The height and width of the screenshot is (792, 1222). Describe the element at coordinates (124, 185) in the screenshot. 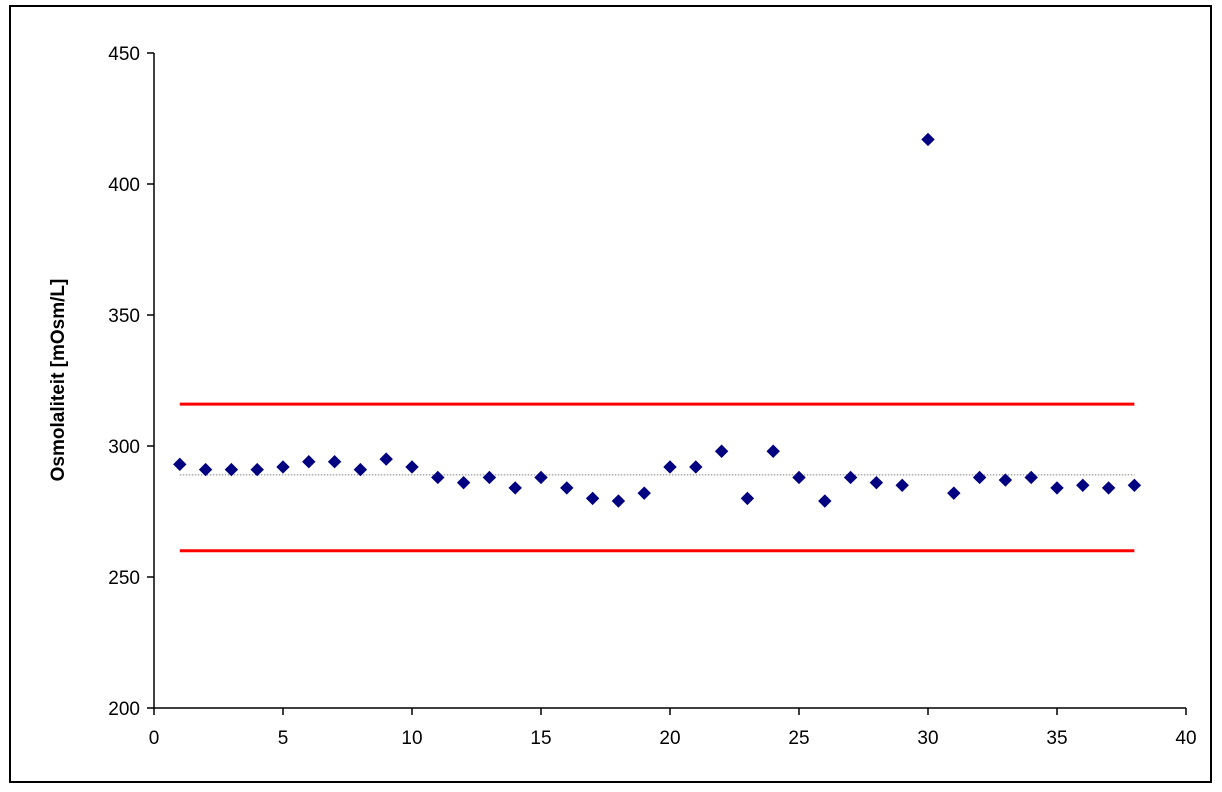

I see `y-tick-label: 400` at that location.